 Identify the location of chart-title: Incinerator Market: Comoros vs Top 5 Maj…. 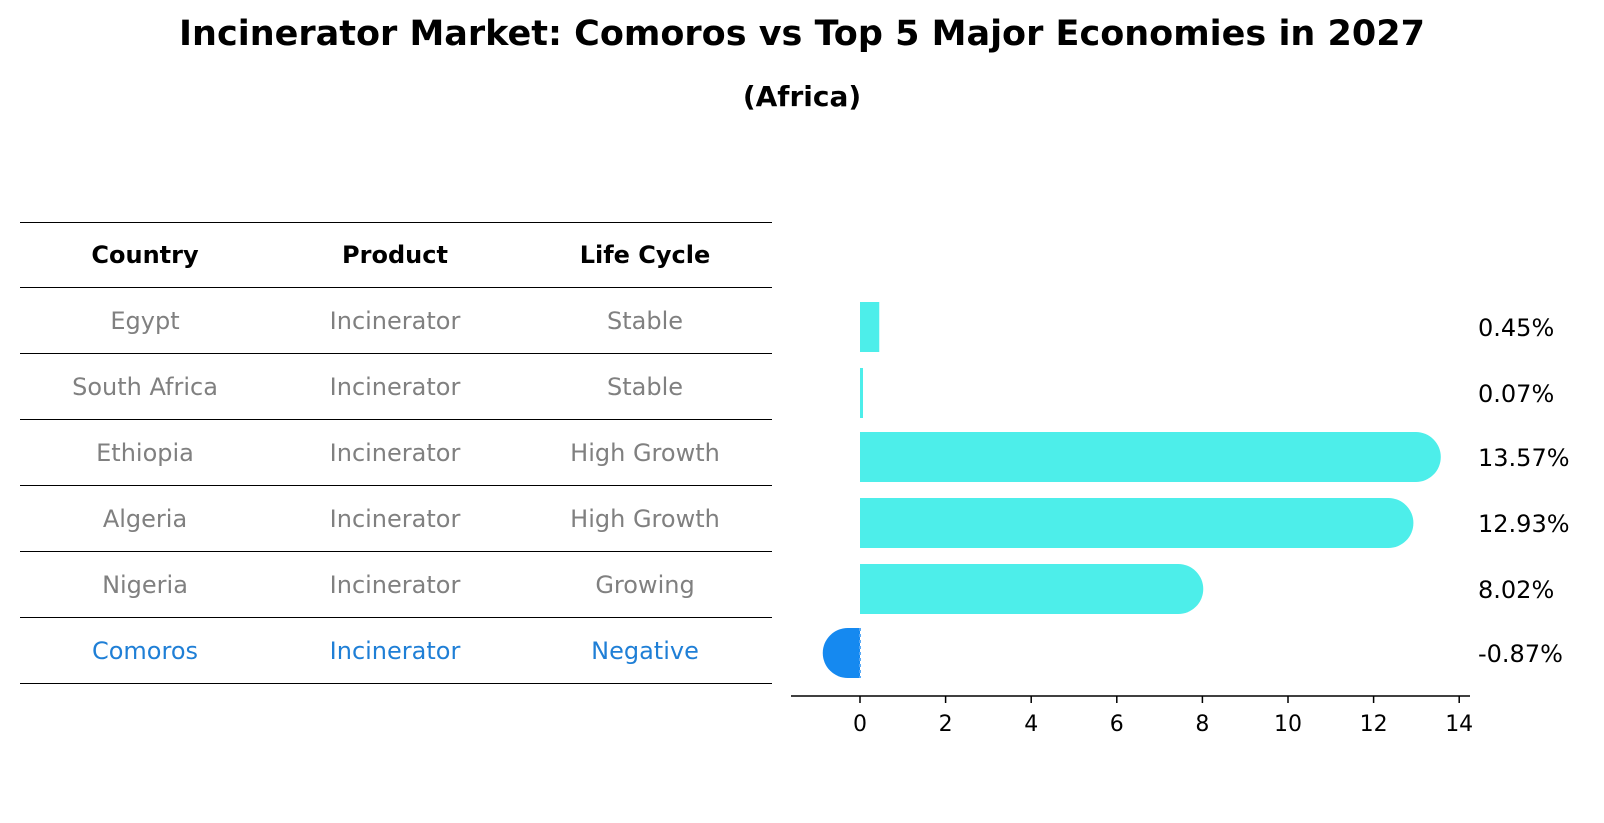
(802, 34).